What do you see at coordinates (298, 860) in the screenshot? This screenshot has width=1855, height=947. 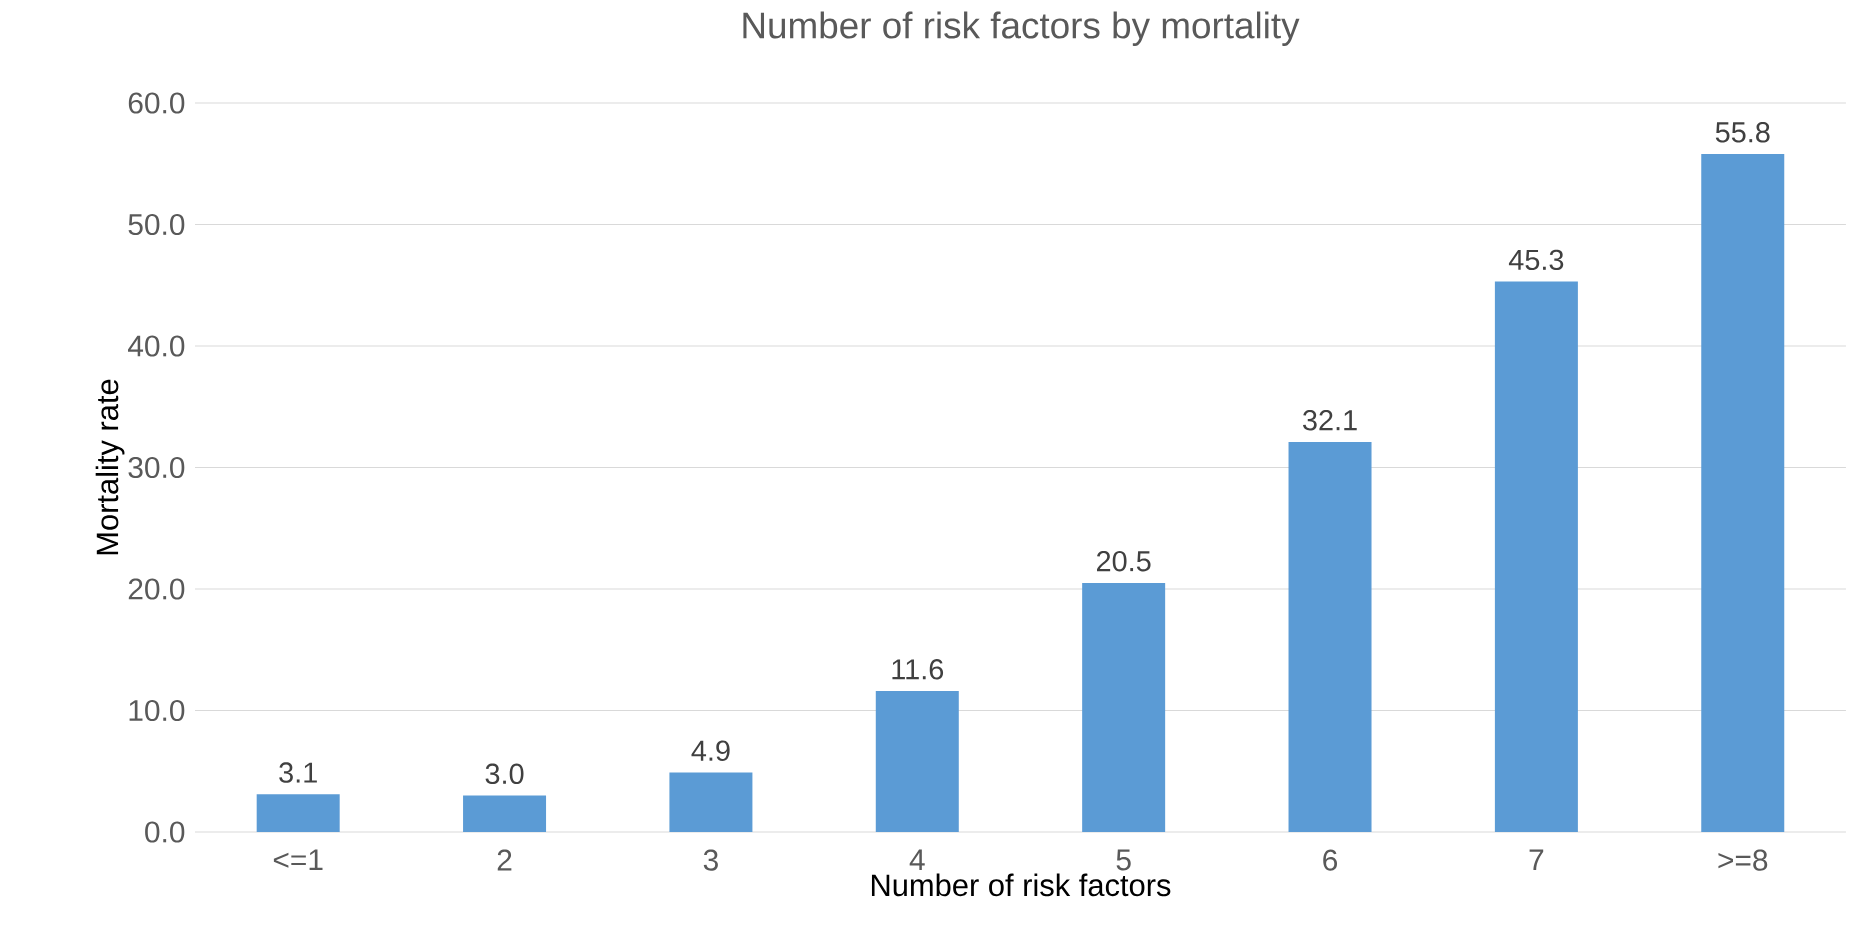 I see `x-tick-label: <=1` at bounding box center [298, 860].